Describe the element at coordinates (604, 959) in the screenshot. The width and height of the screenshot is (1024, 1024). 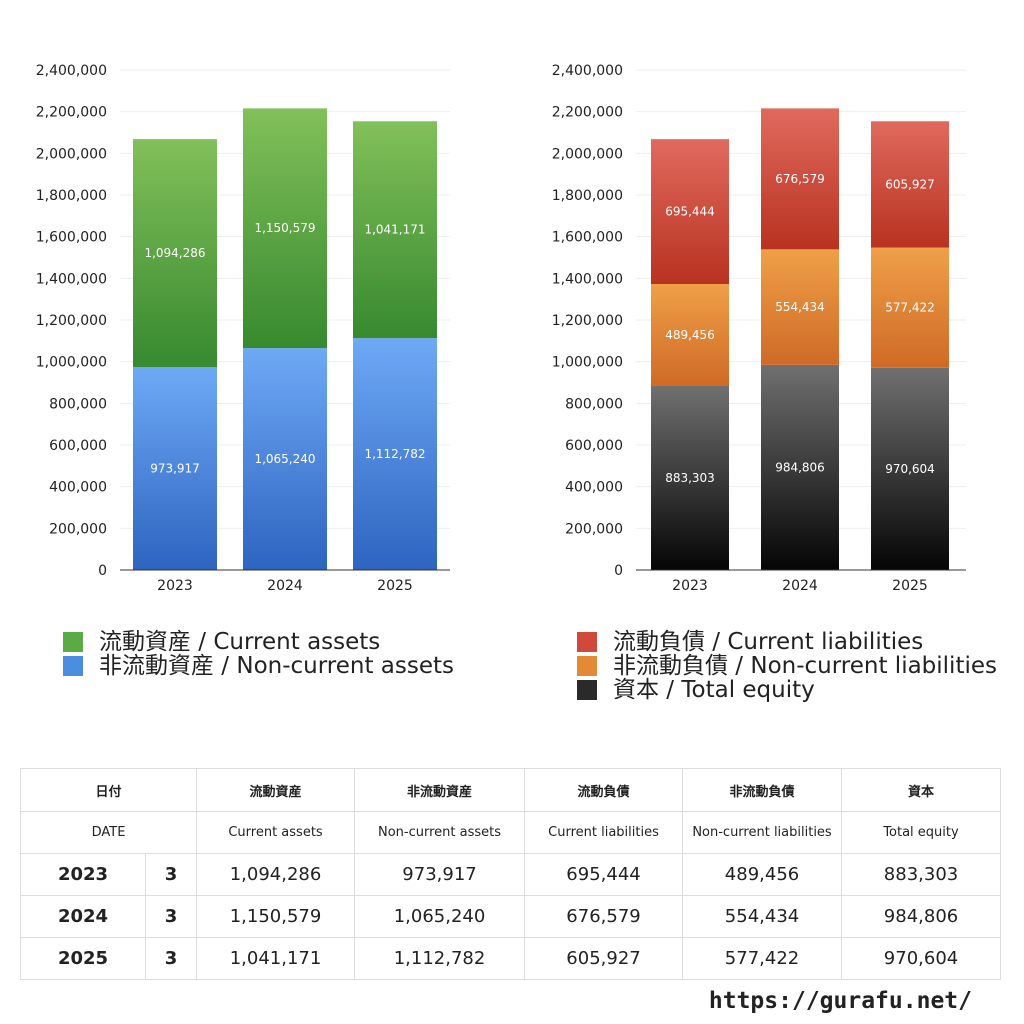
I see `cell-current-liabilities: 605,927` at that location.